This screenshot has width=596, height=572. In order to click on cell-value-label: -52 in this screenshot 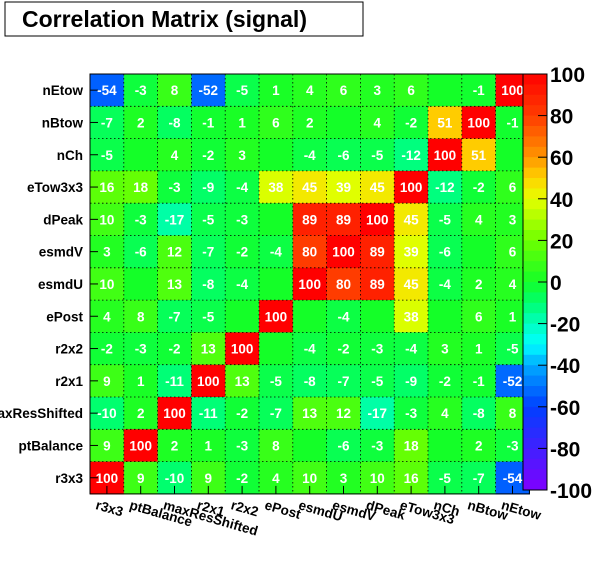, I will do `click(209, 90)`.